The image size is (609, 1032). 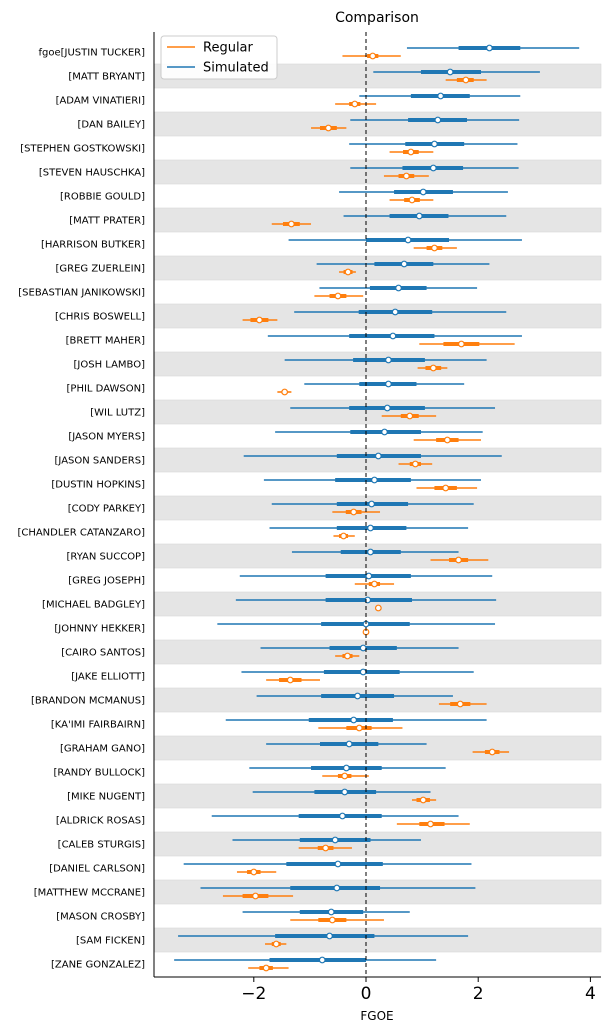 What do you see at coordinates (106, 509) in the screenshot?
I see `row-label: [CODY PARKEY]` at bounding box center [106, 509].